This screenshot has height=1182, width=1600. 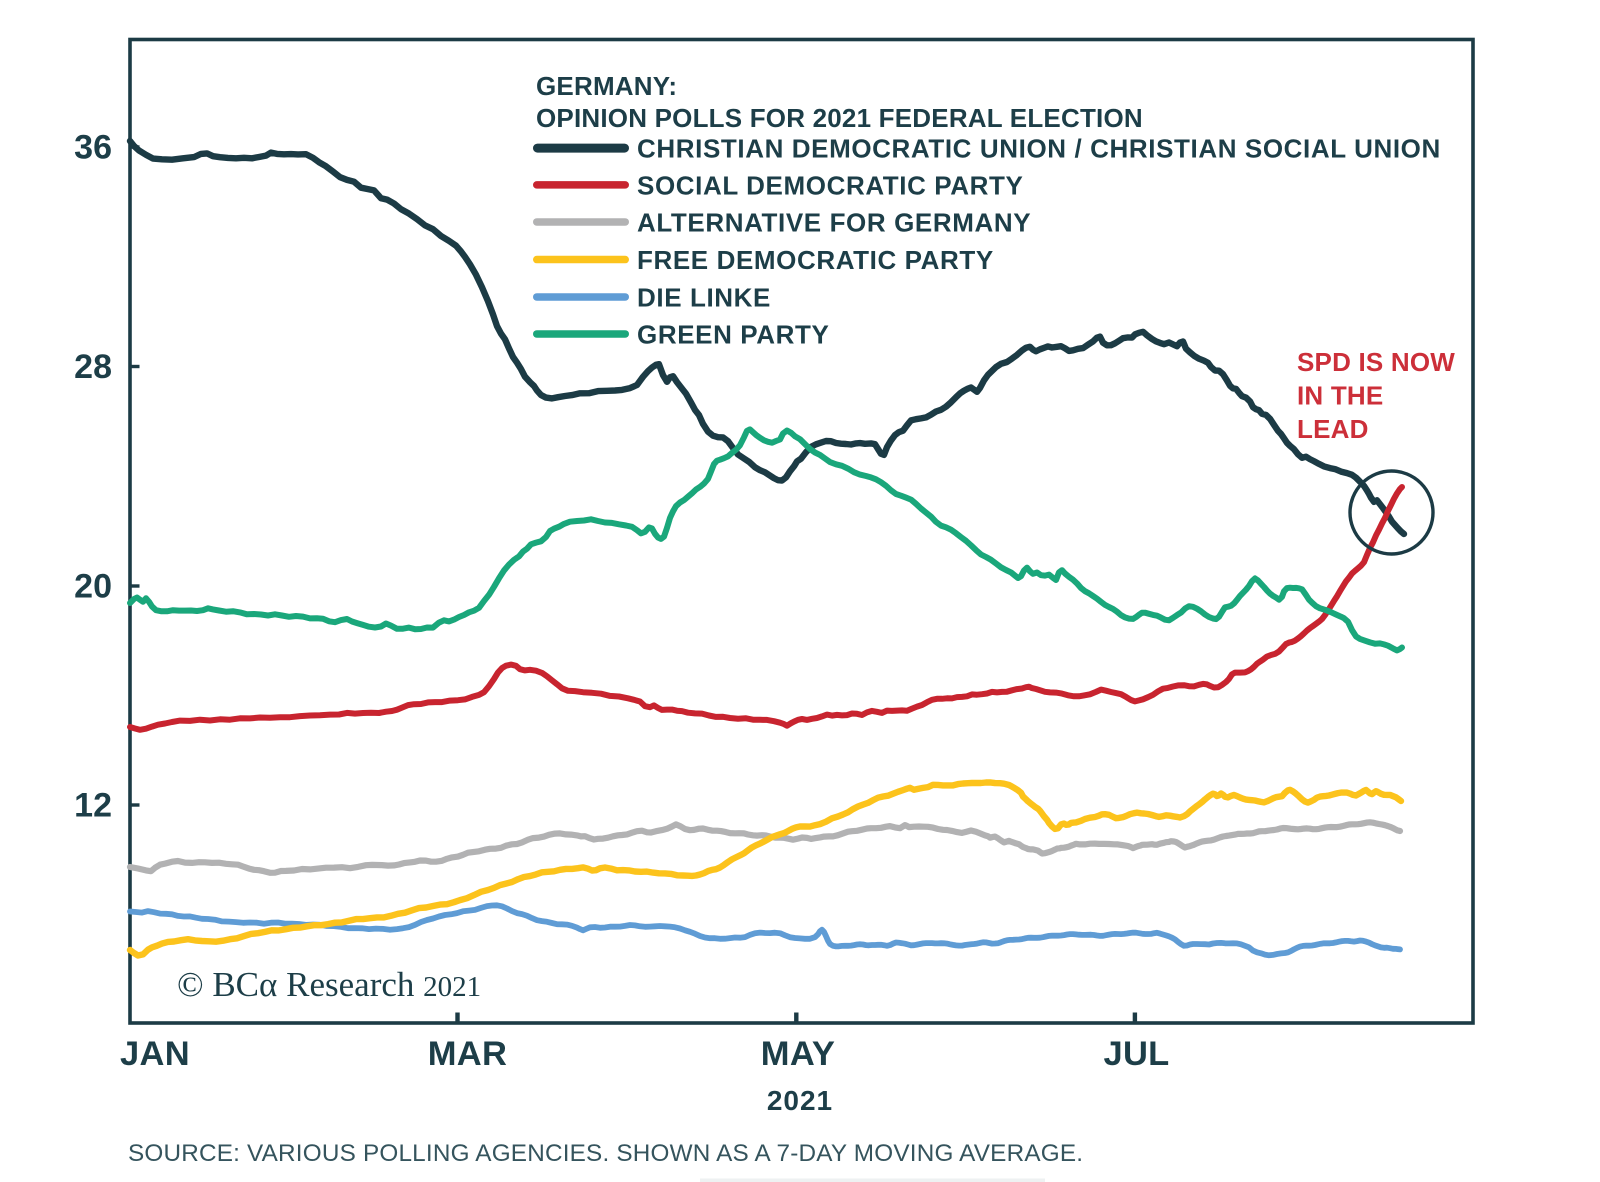 I want to click on svg-text: MAR, so click(x=467, y=1054).